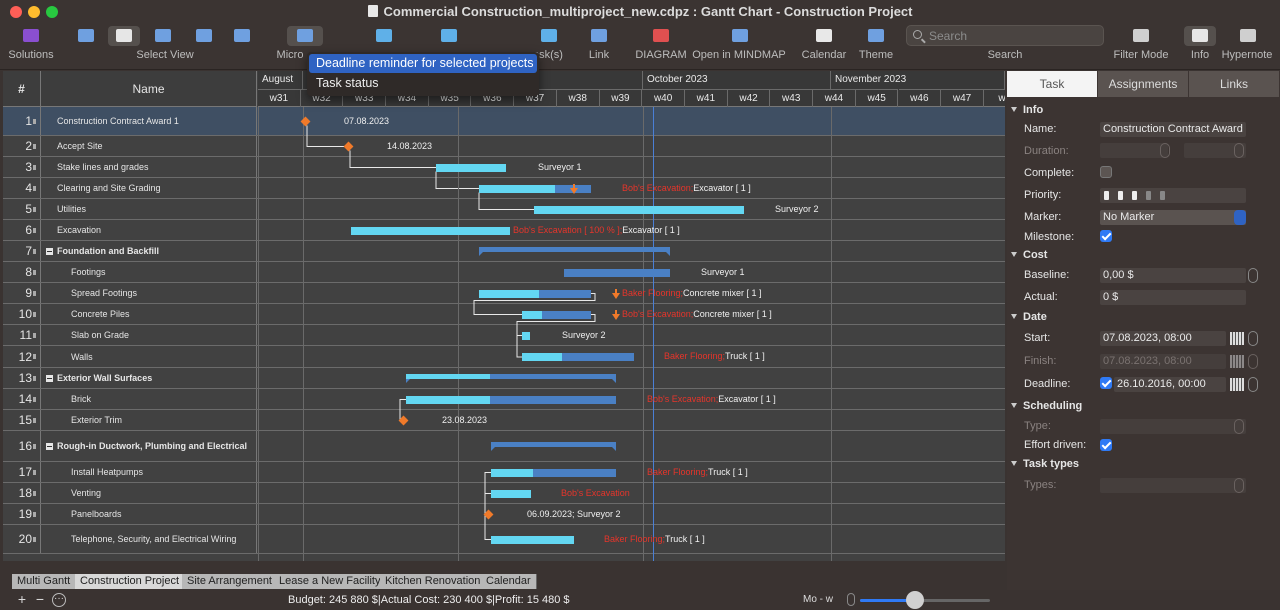 Image resolution: width=1280 pixels, height=610 pixels. Describe the element at coordinates (1173, 485) in the screenshot. I see `types-select` at that location.